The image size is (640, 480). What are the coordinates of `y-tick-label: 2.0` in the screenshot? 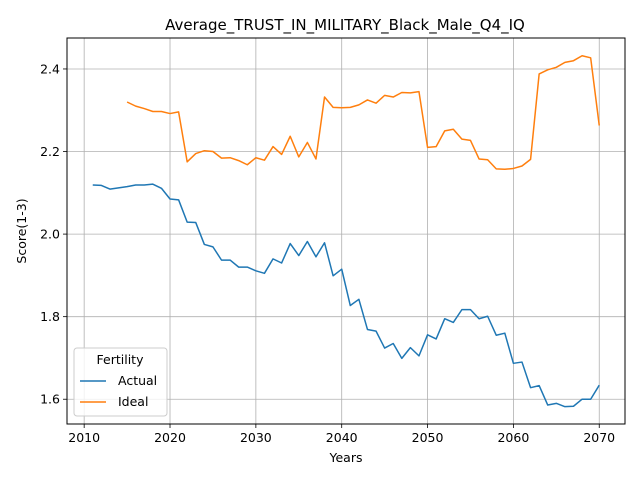 It's located at (50, 234).